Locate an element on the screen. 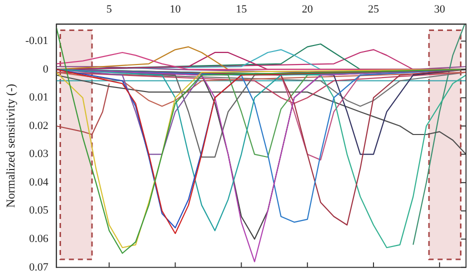  y-tick-label: 0.01 is located at coordinates (38, 98).